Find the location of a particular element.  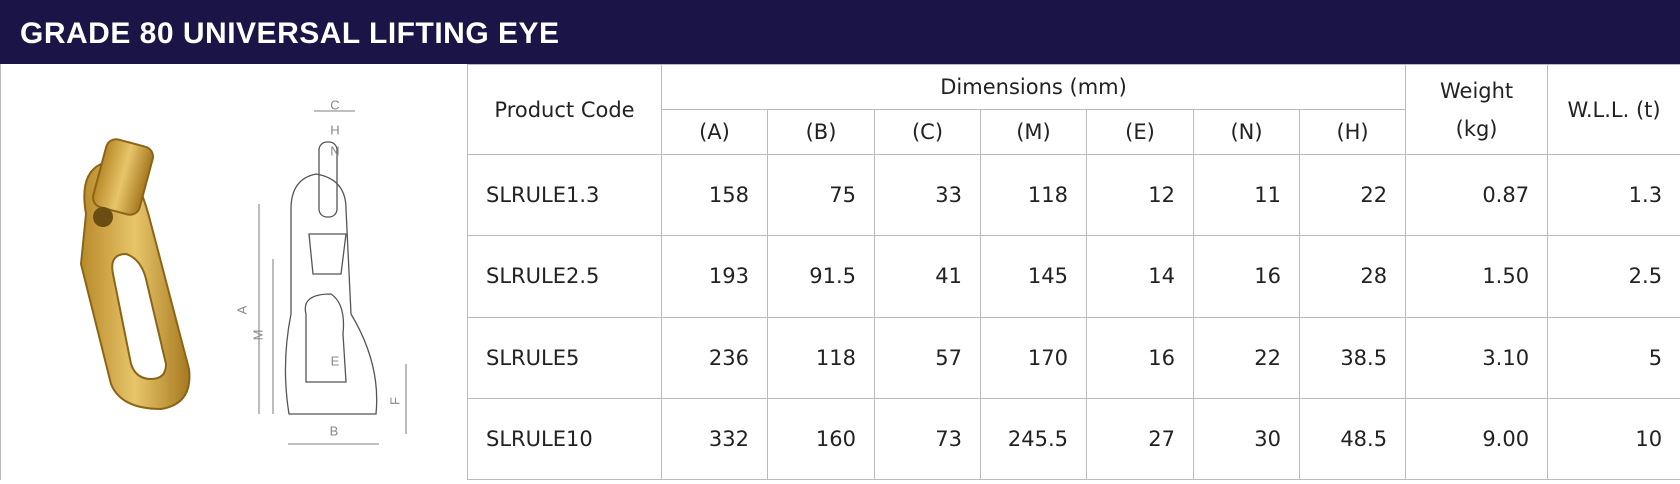

cell: 73 is located at coordinates (928, 438).